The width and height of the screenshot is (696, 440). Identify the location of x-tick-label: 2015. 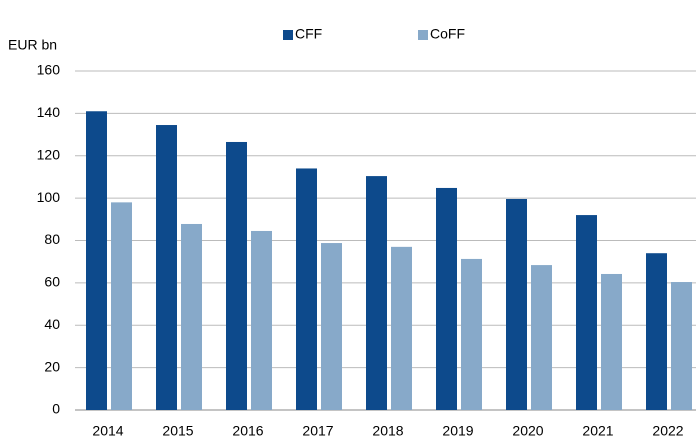
(177, 431).